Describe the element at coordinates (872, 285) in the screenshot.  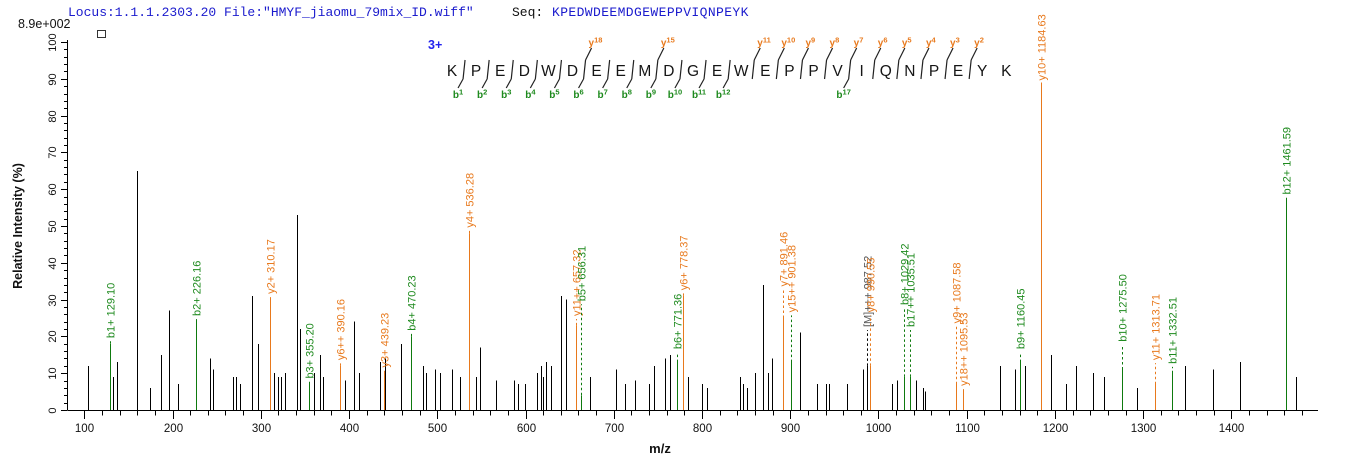
I see `peak-label: y8+ 990.55` at that location.